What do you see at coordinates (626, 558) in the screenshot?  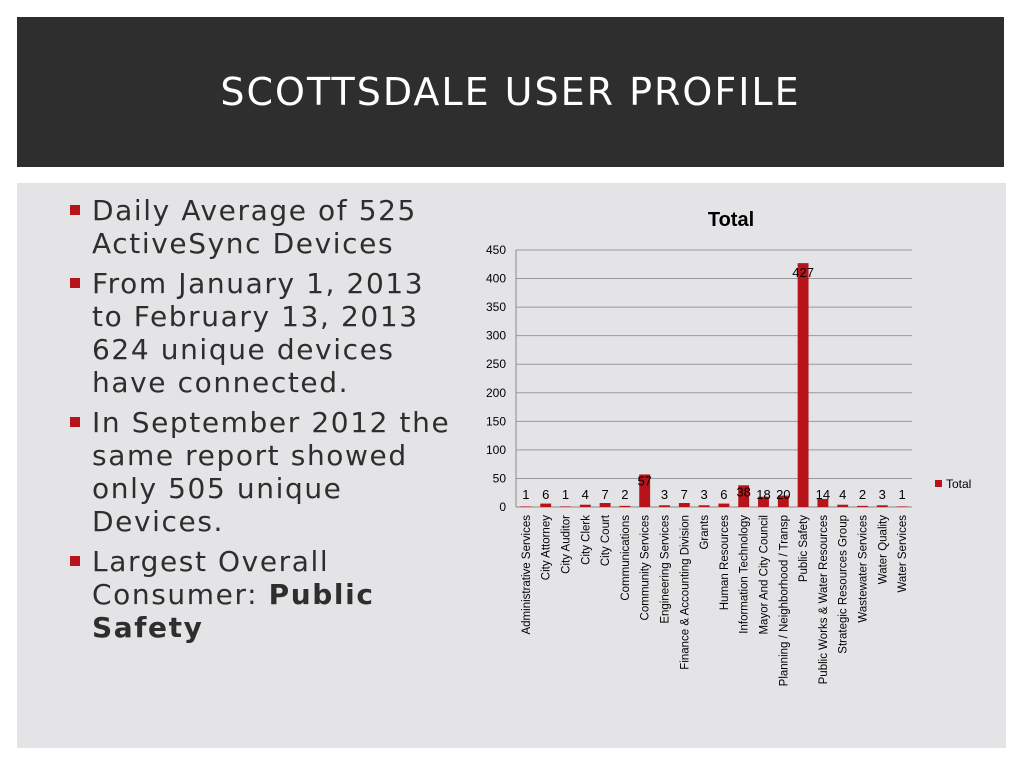 I see `category-label: Communications` at bounding box center [626, 558].